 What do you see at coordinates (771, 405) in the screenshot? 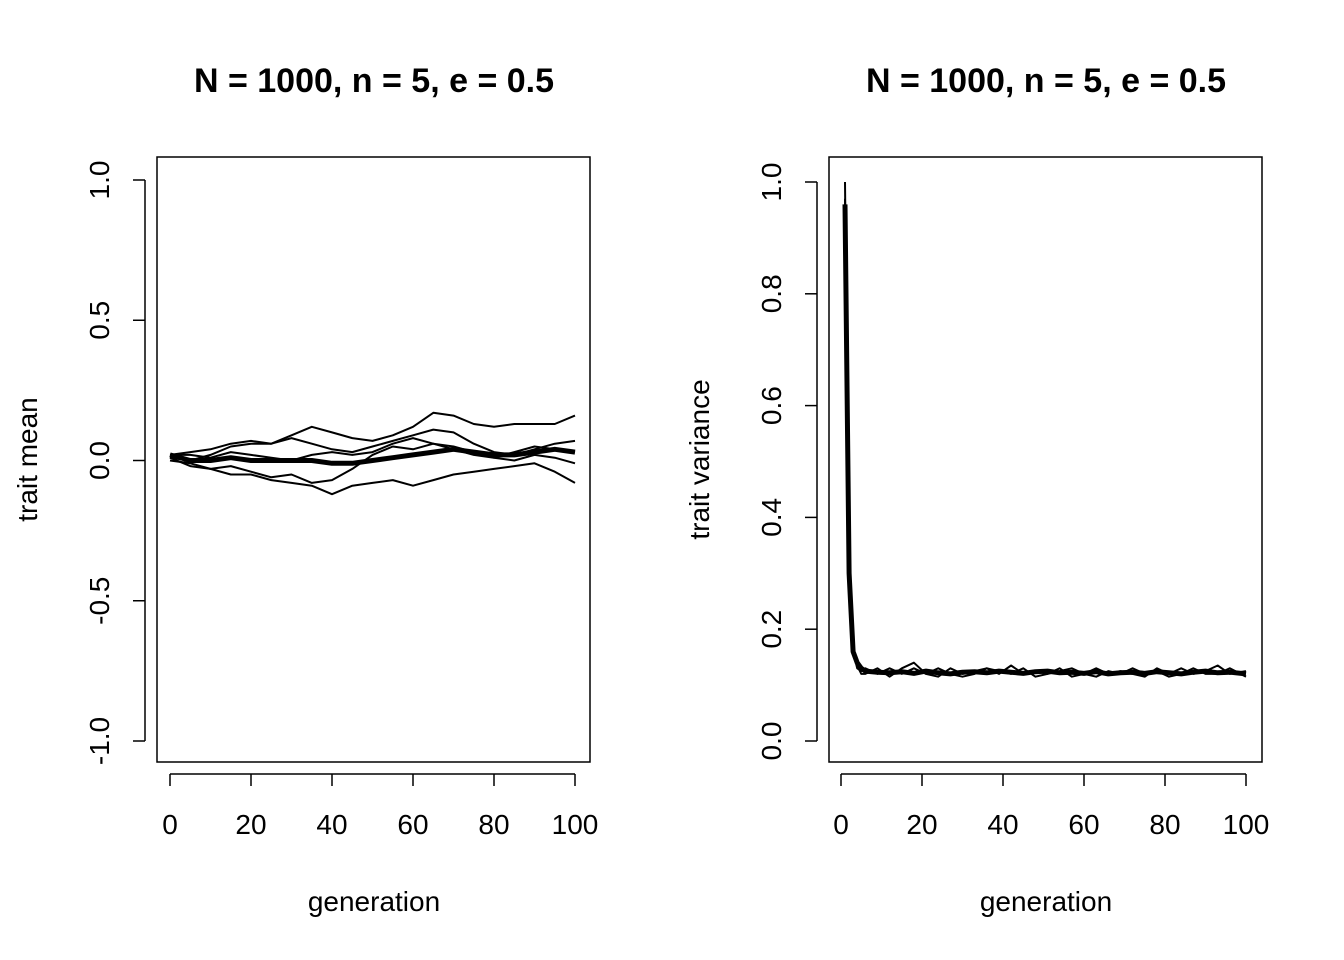
I see `y-tick-label: 0.6` at bounding box center [771, 405].